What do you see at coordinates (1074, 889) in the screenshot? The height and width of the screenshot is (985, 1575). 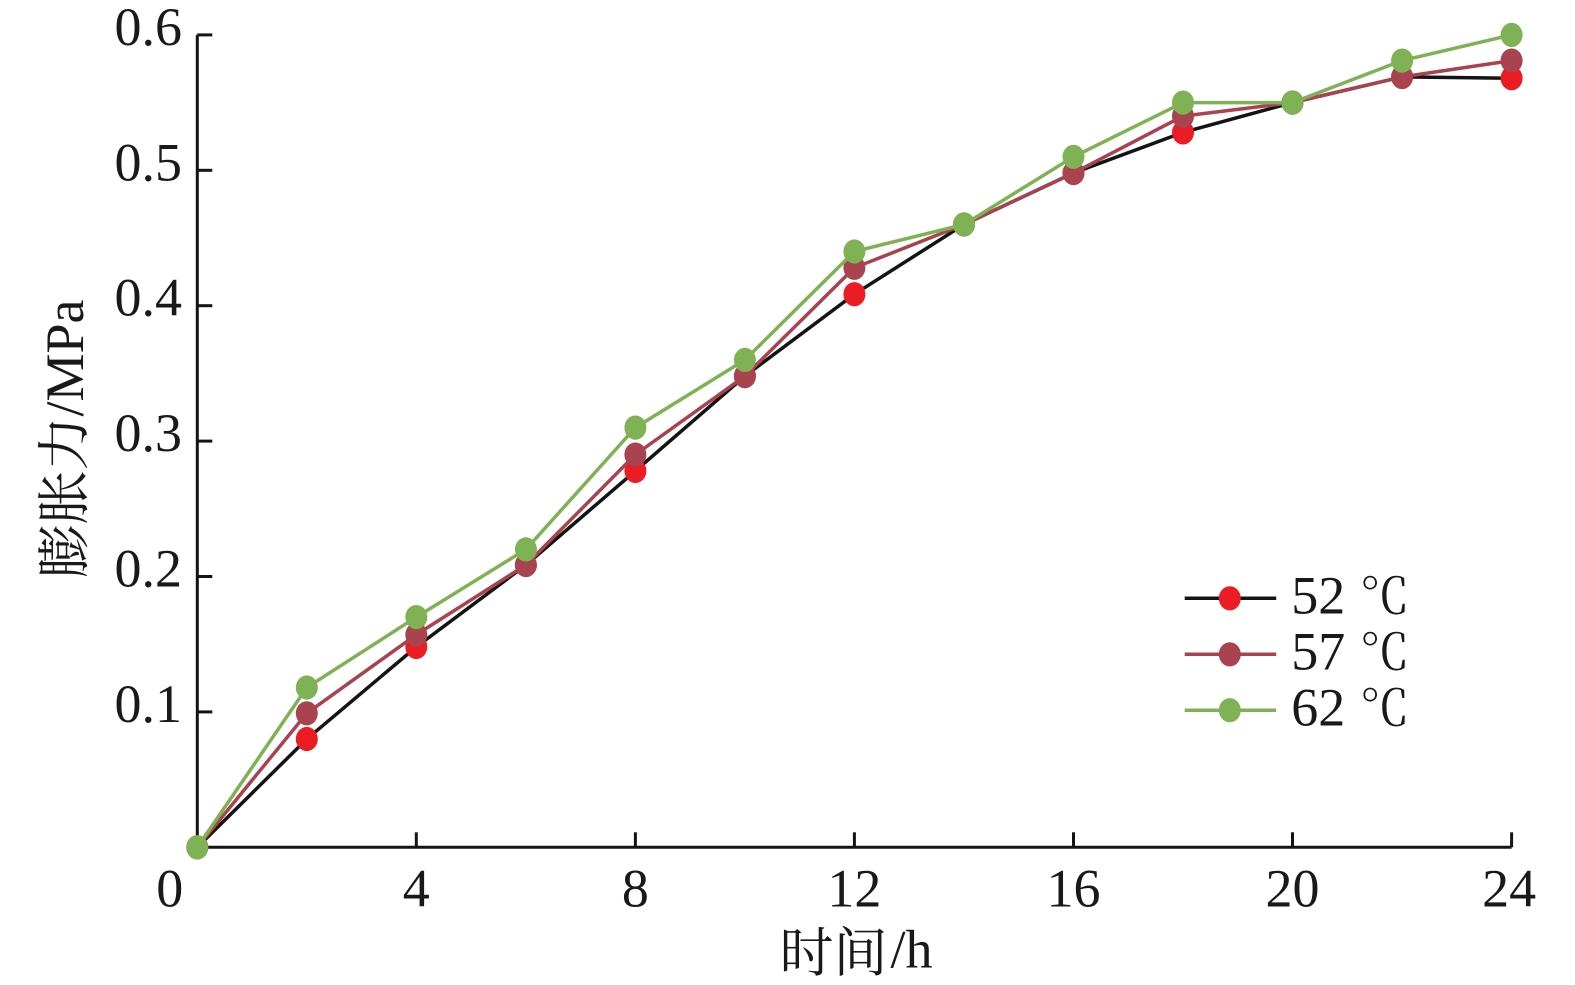 I see `svg-text: 16` at bounding box center [1074, 889].